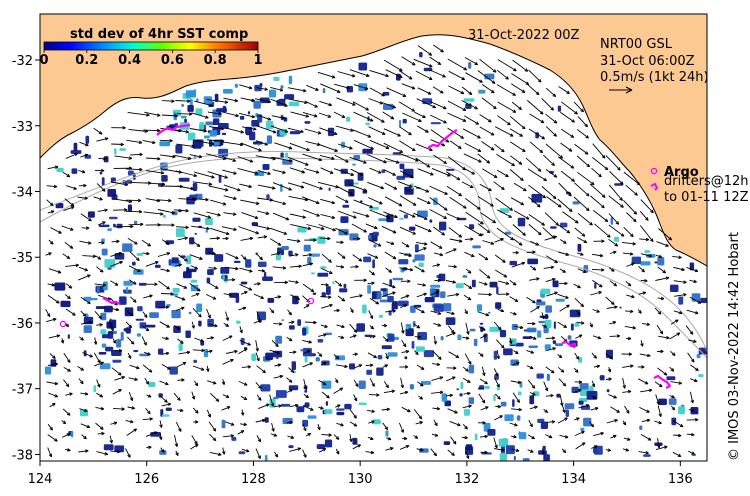  What do you see at coordinates (22, 455) in the screenshot?
I see `y-tick-label: -38` at bounding box center [22, 455].